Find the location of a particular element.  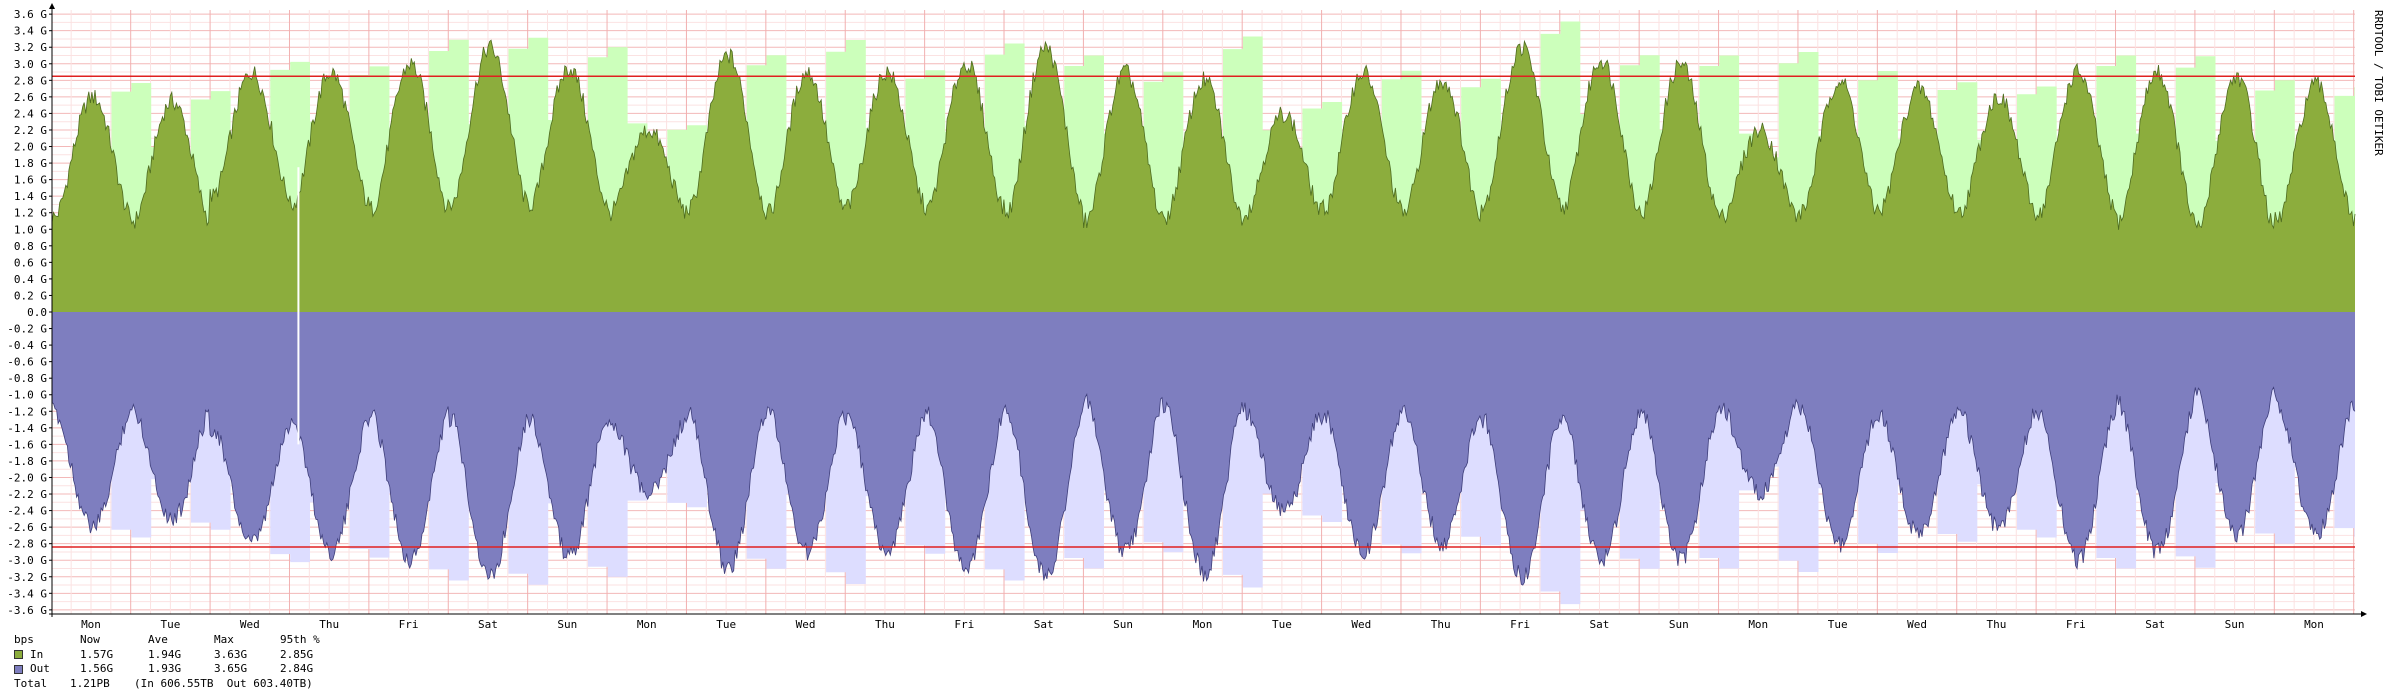

legend-total: Total 1.21PB (In 606.55TB Out 603.40TB) is located at coordinates (182, 684).